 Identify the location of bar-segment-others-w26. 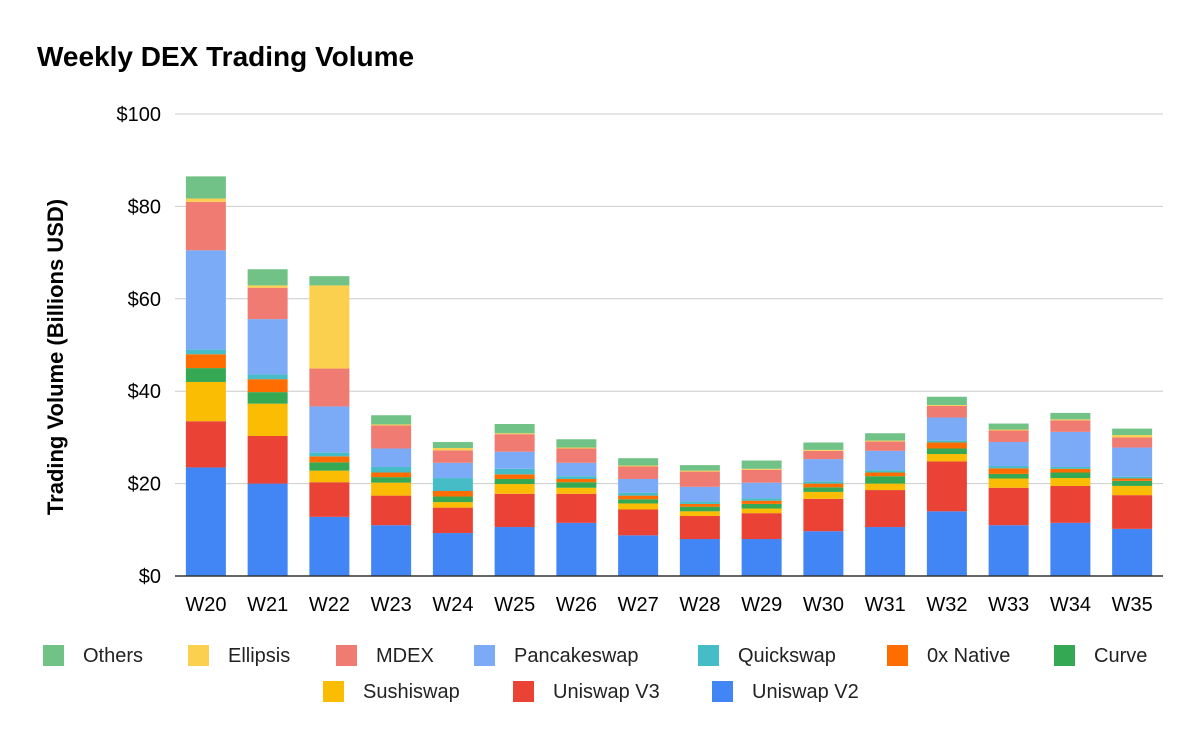
(576, 443).